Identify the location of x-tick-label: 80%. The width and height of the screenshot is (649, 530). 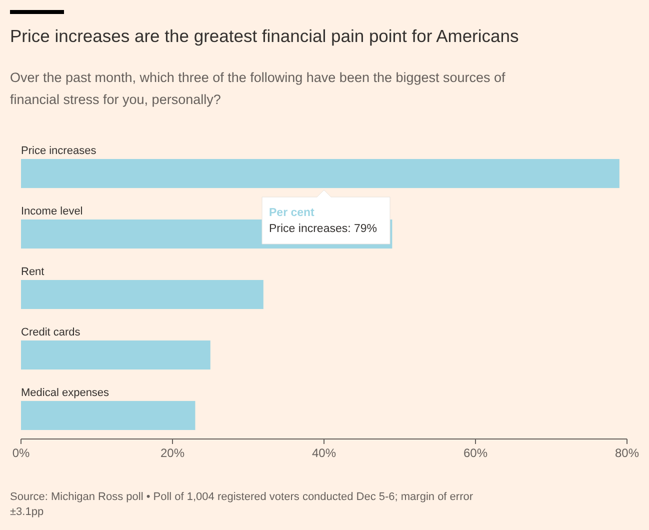
(627, 453).